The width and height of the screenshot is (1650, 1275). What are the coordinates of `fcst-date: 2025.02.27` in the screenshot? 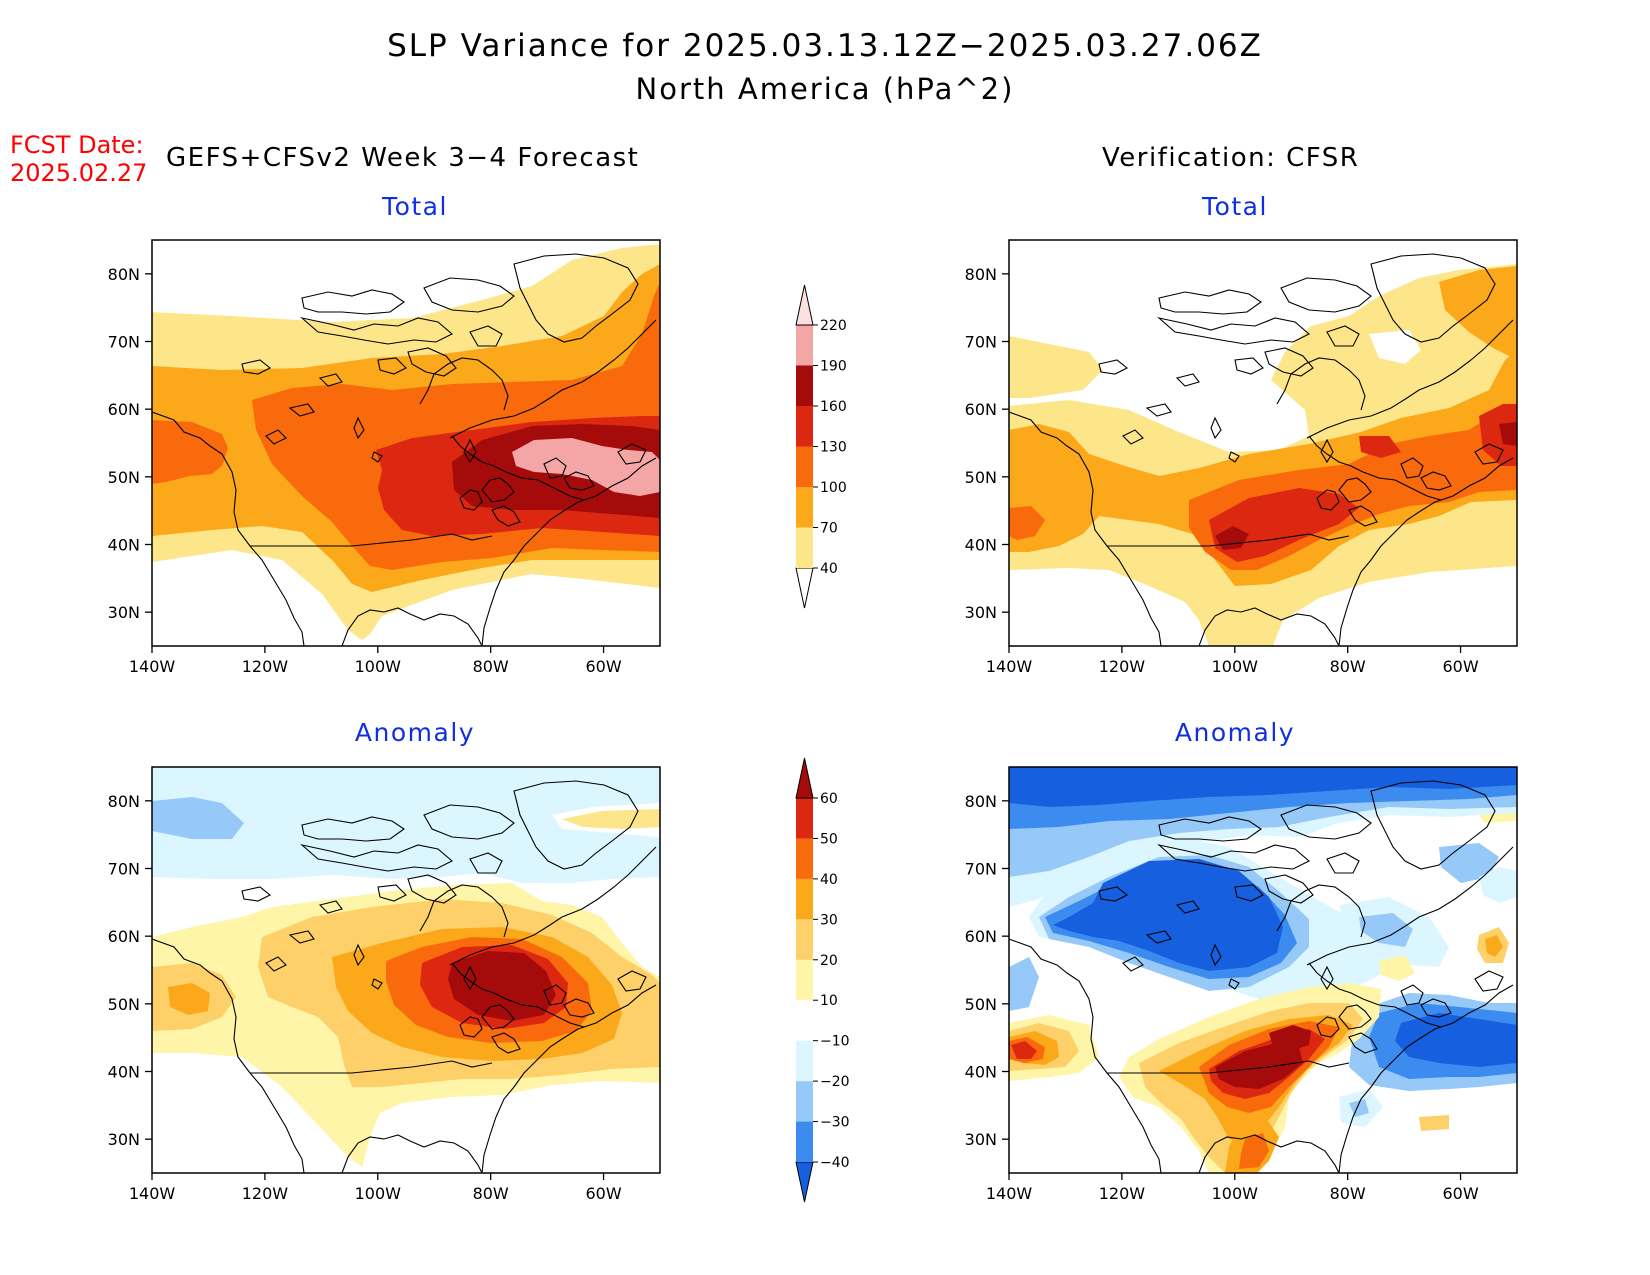 It's located at (79, 173).